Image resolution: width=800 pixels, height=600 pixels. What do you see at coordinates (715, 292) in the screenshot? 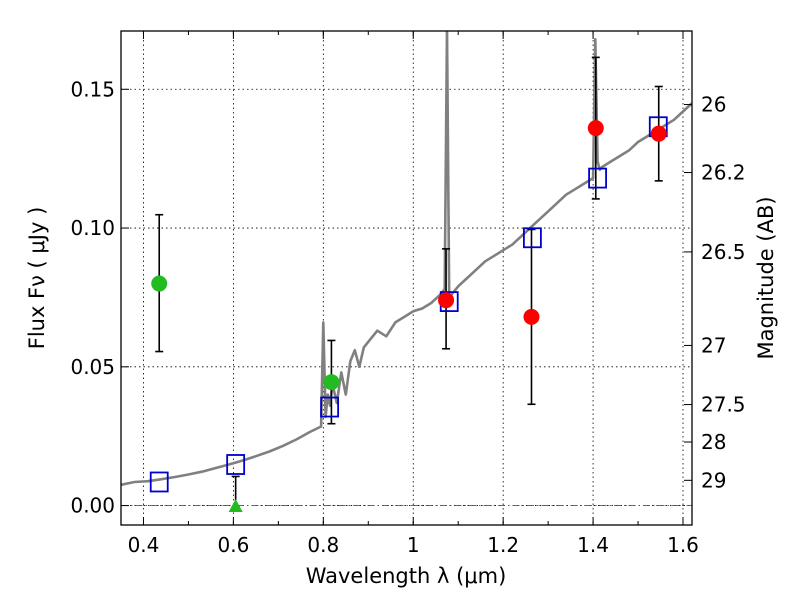
I see `y-axis-right: 26 26.2 26.5 27 27.5 28 29` at bounding box center [715, 292].